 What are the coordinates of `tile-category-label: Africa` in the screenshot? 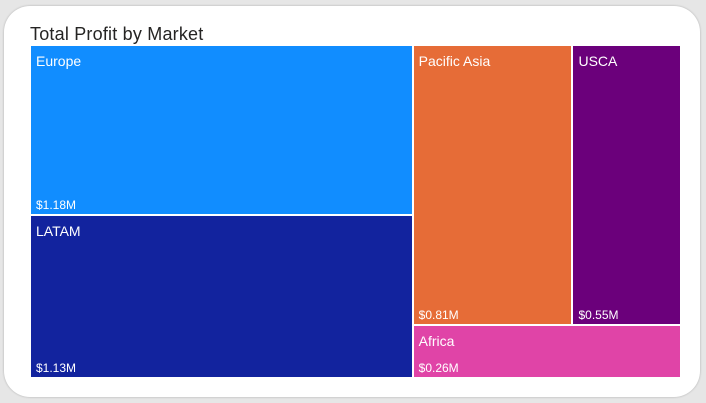 It's located at (436, 340).